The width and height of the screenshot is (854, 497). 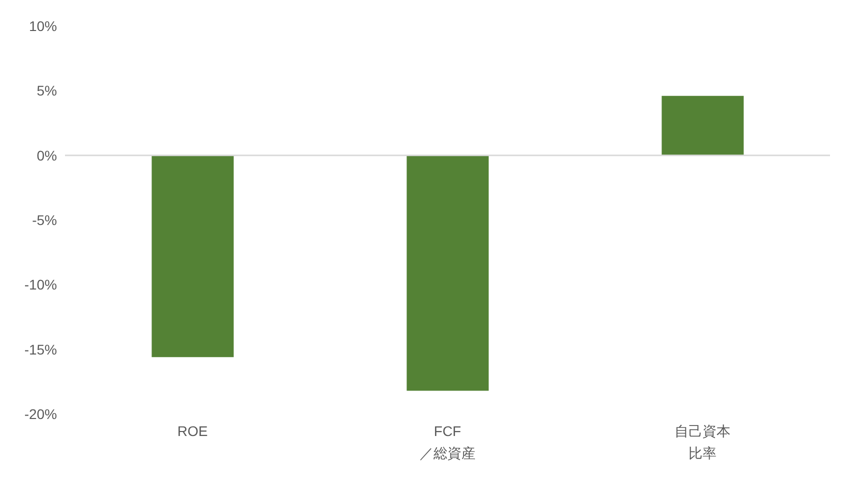 I want to click on x-tick-label: ROE, so click(x=192, y=431).